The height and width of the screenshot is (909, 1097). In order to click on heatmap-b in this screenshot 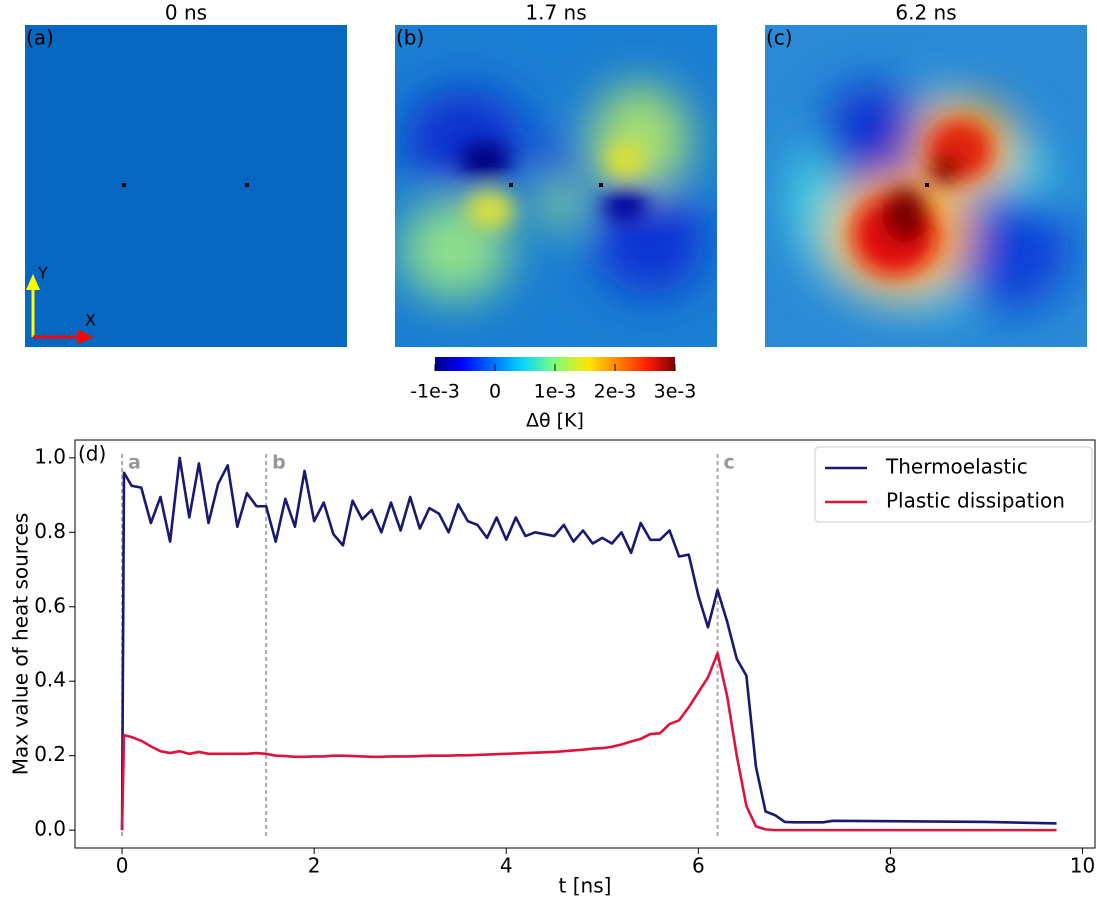, I will do `click(556, 186)`.